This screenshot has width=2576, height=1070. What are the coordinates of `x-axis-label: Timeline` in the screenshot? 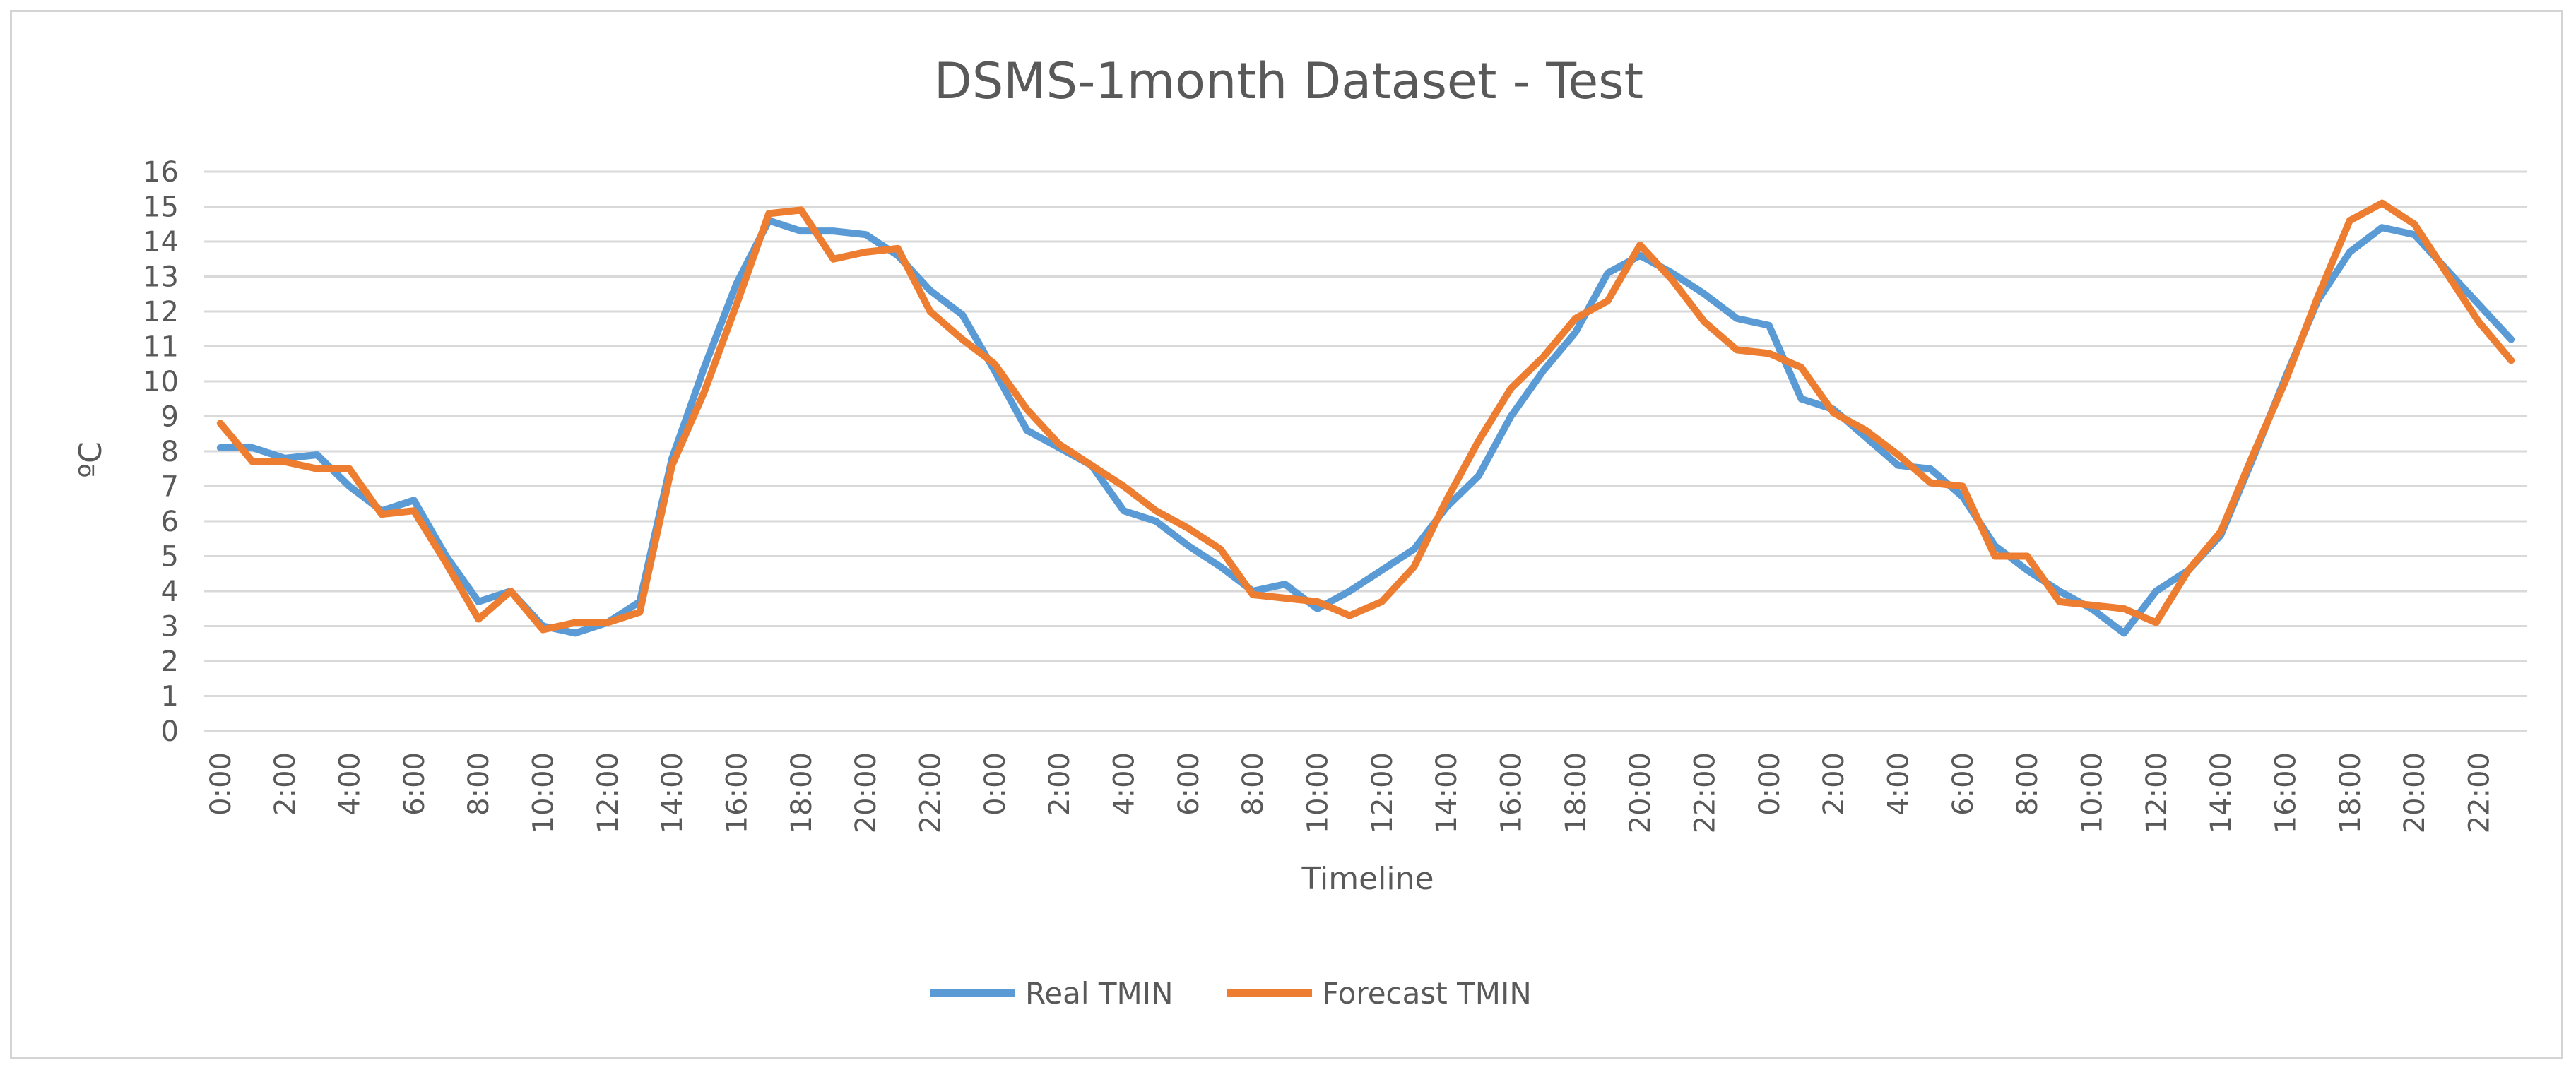 It's located at (1367, 879).